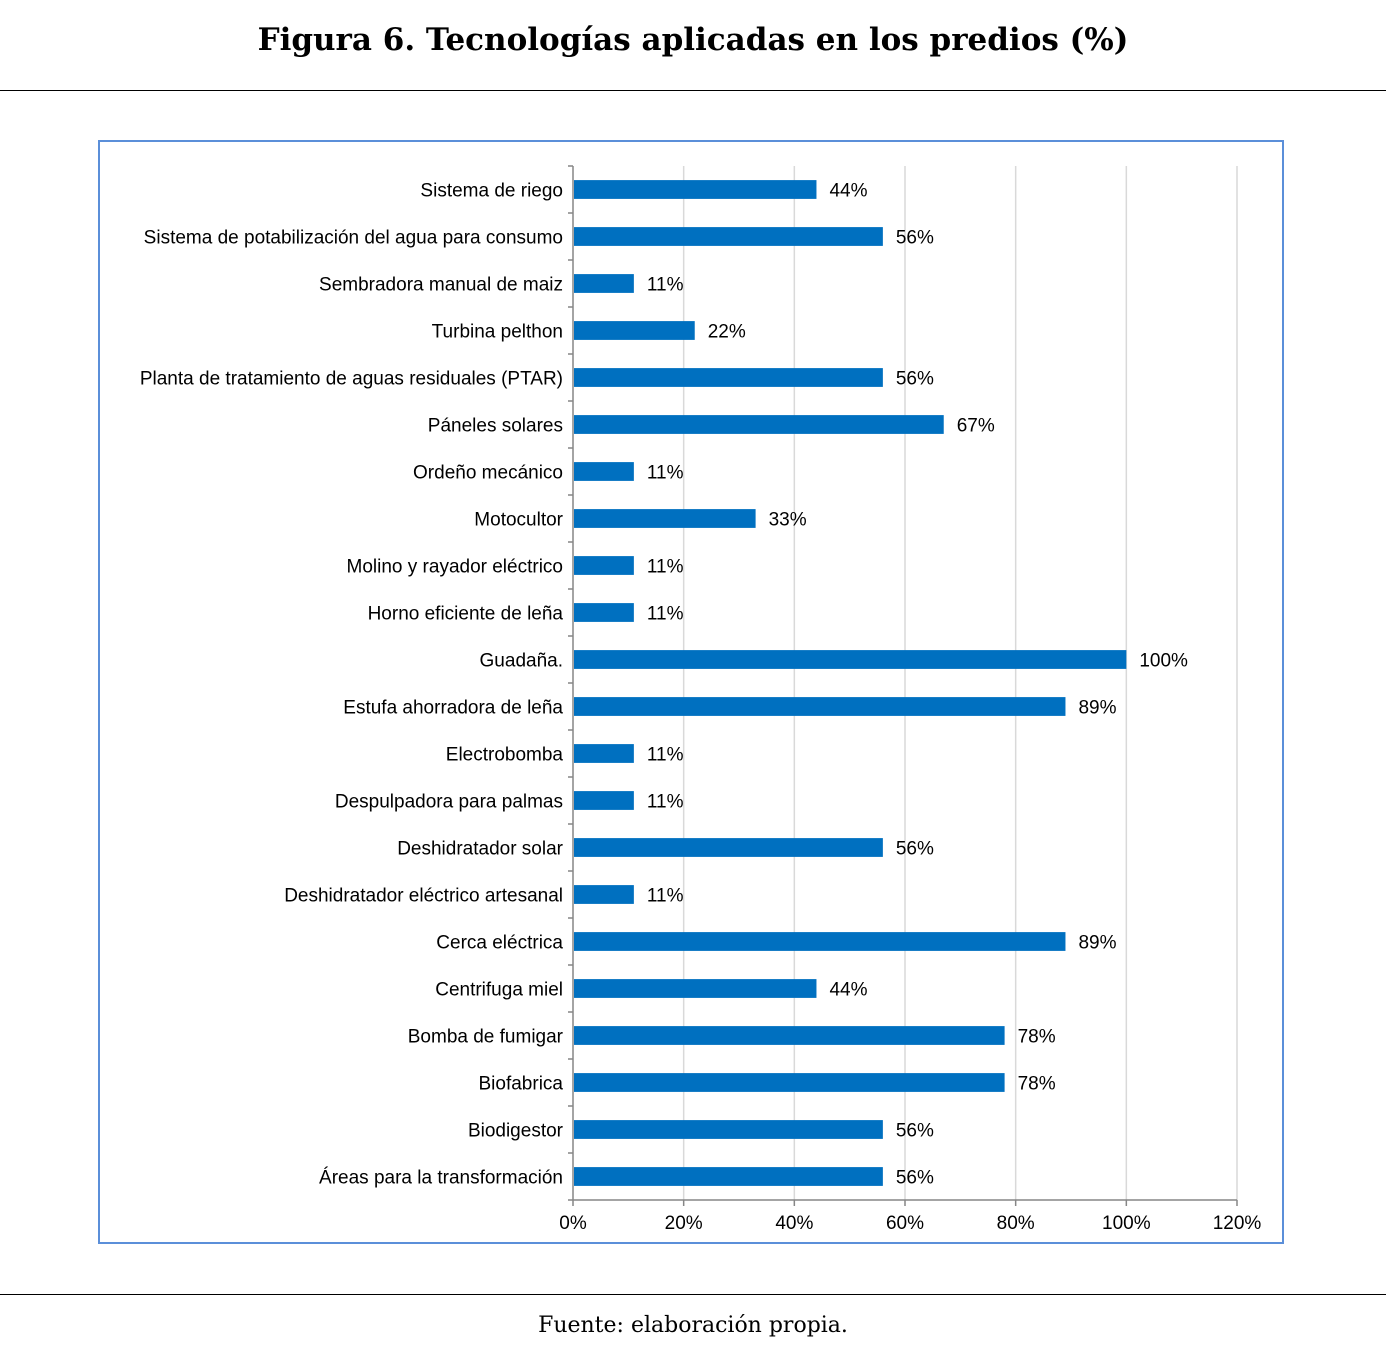  Describe the element at coordinates (727, 332) in the screenshot. I see `data-label: 22%` at that location.